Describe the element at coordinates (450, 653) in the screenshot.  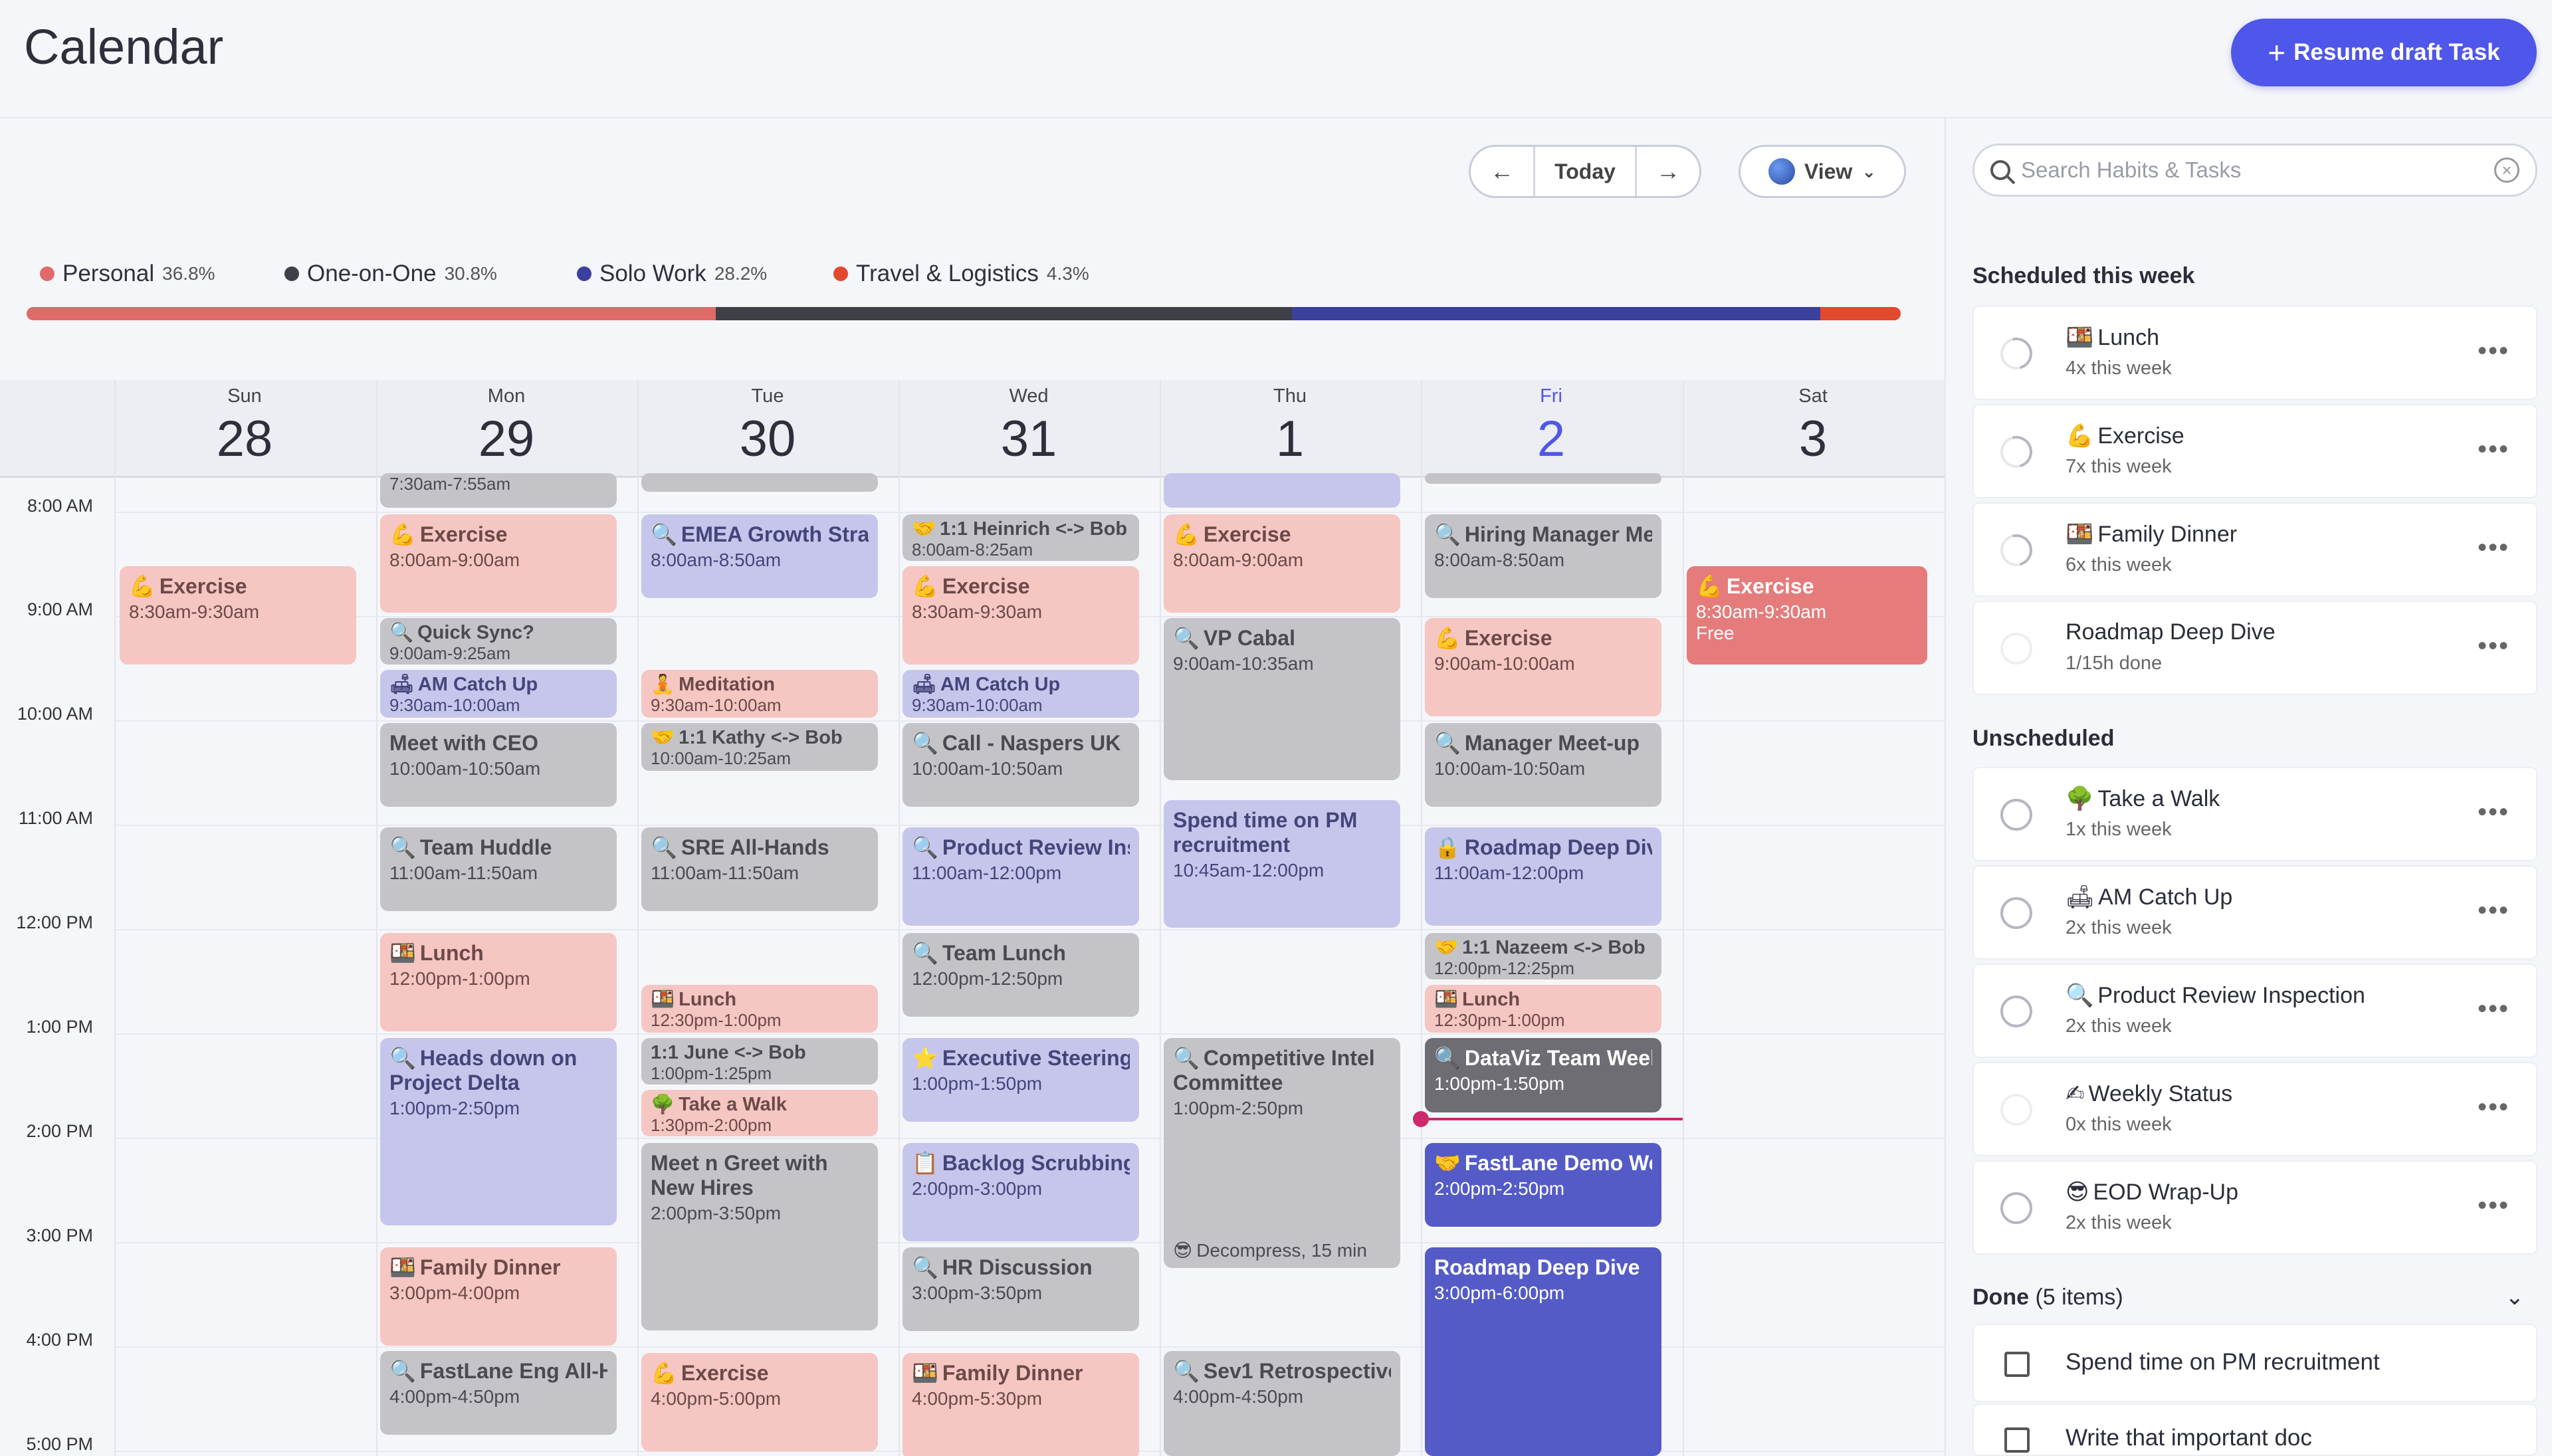
I see `event-time: 9:00am-9:25am` at that location.